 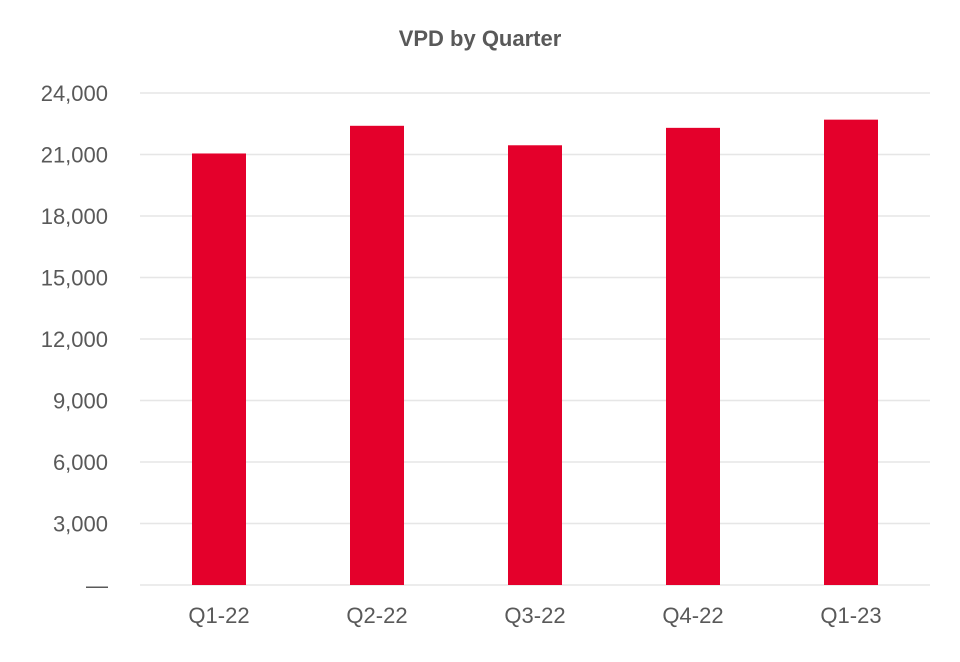 What do you see at coordinates (376, 615) in the screenshot?
I see `x-tick-label: Q2-22` at bounding box center [376, 615].